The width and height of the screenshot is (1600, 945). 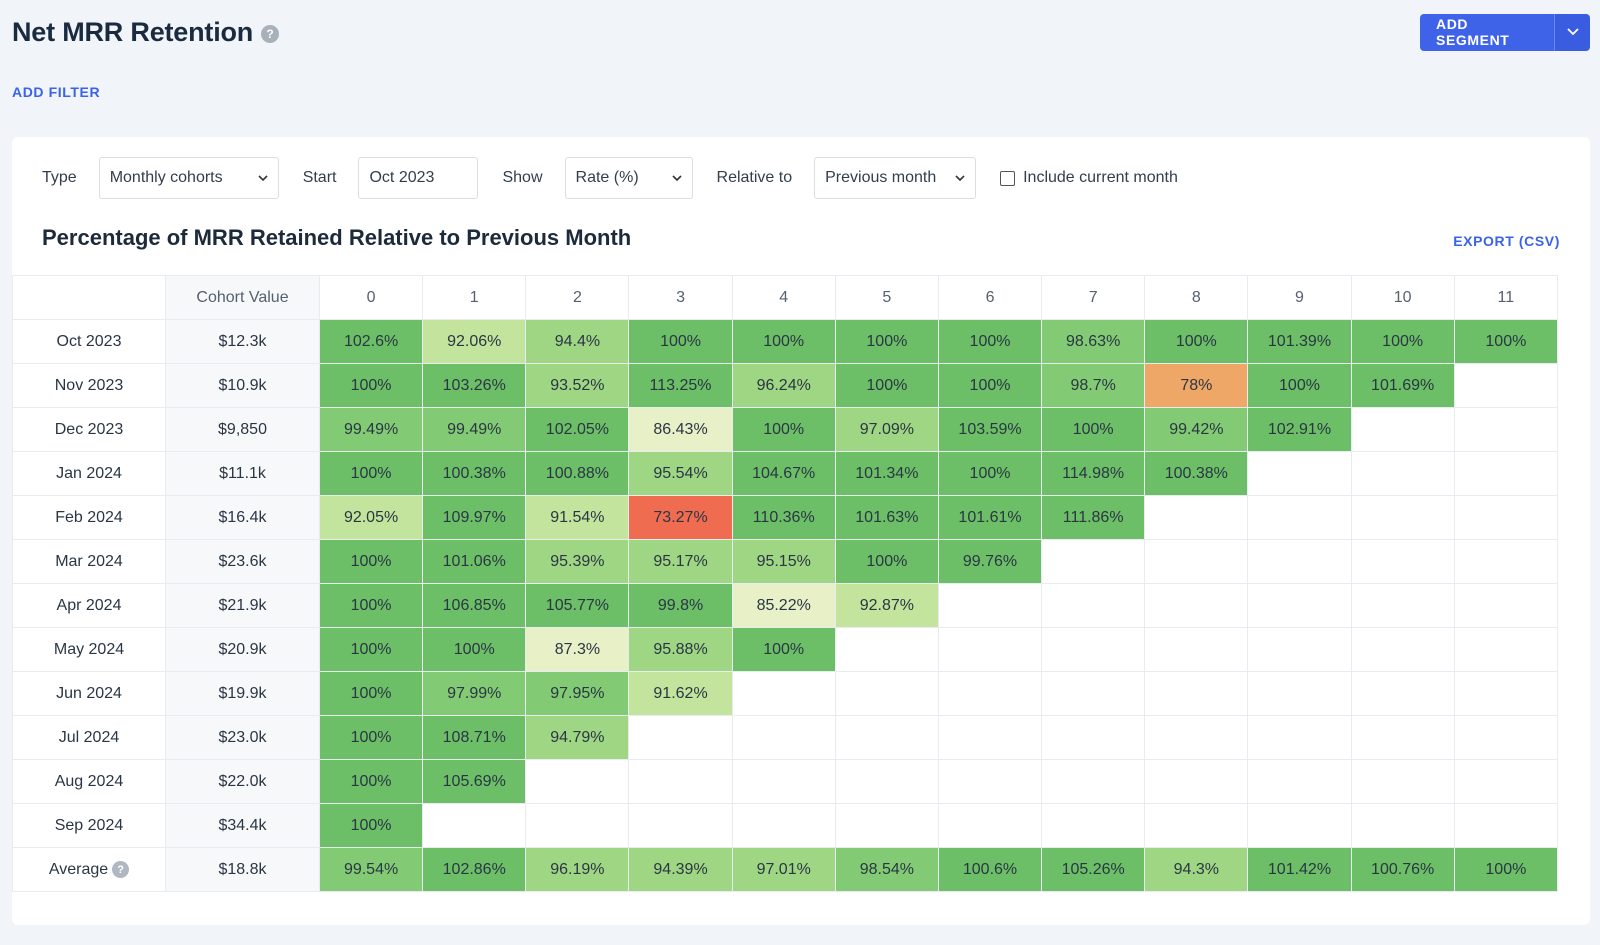 What do you see at coordinates (886, 473) in the screenshot?
I see `retention-cell: 101.34%` at bounding box center [886, 473].